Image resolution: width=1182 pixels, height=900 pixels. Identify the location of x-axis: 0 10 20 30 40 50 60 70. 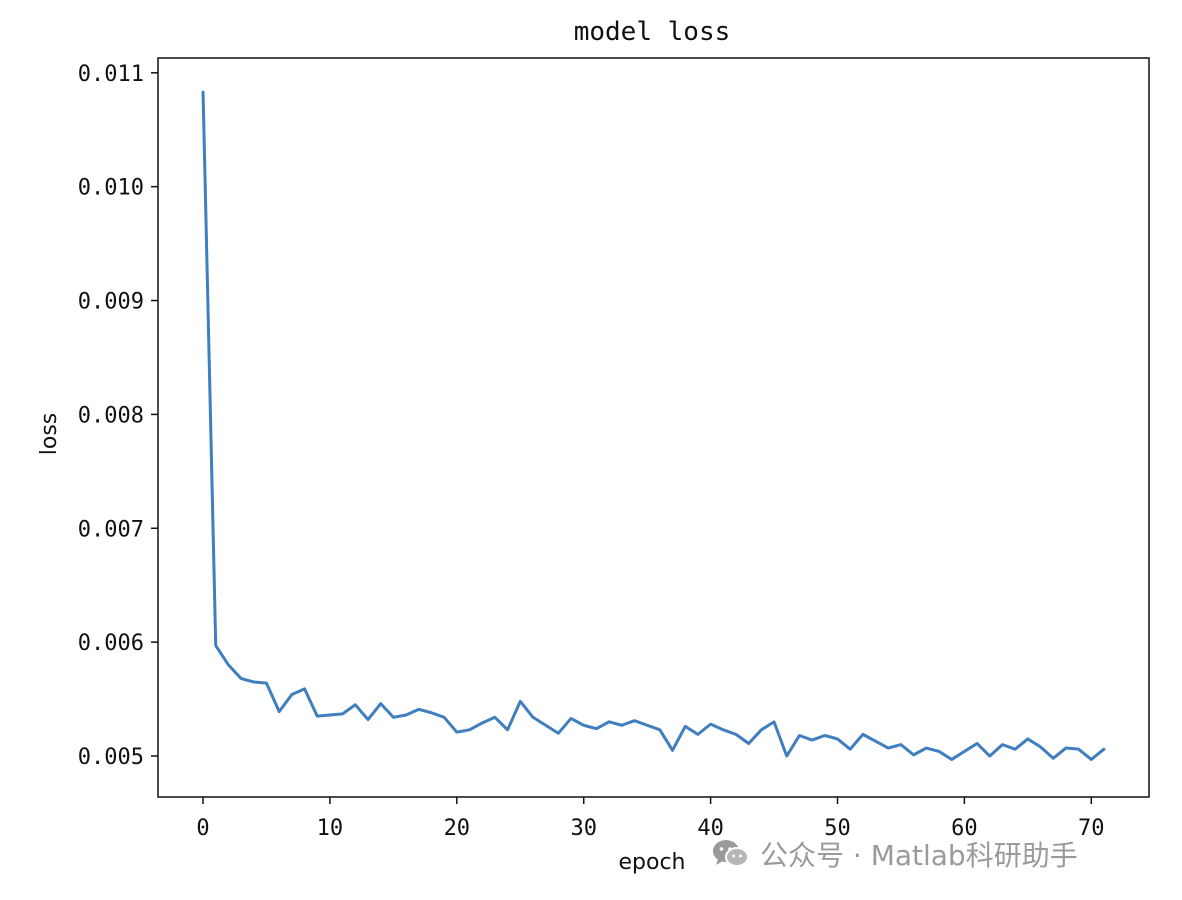
(650, 819).